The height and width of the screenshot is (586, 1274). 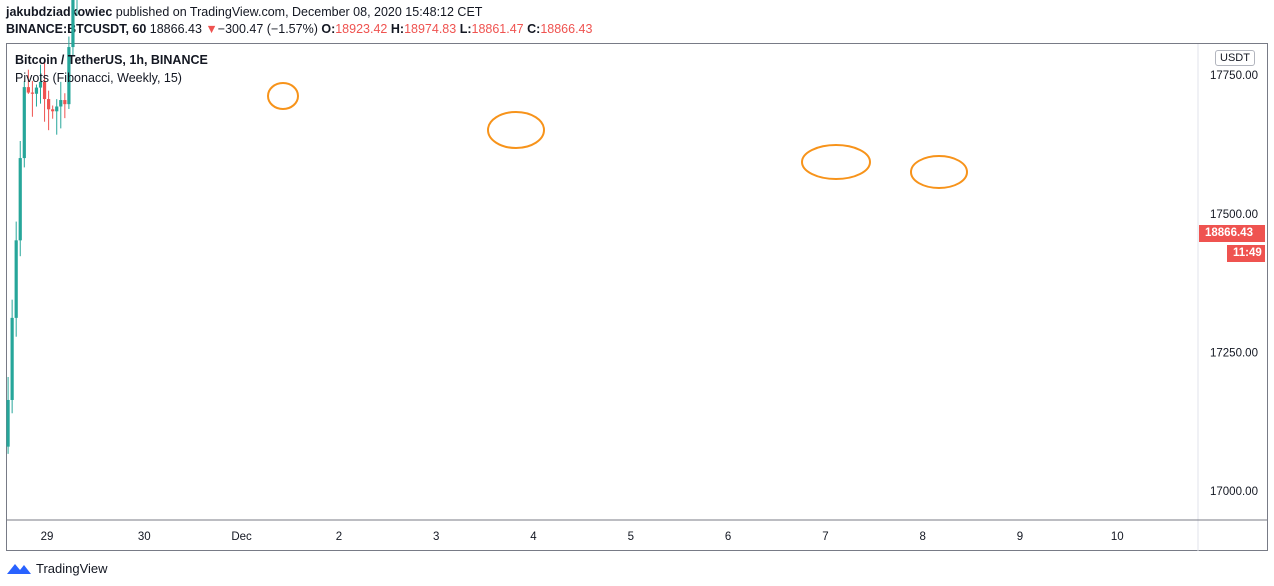 What do you see at coordinates (631, 537) in the screenshot?
I see `time-tick-label: 5` at bounding box center [631, 537].